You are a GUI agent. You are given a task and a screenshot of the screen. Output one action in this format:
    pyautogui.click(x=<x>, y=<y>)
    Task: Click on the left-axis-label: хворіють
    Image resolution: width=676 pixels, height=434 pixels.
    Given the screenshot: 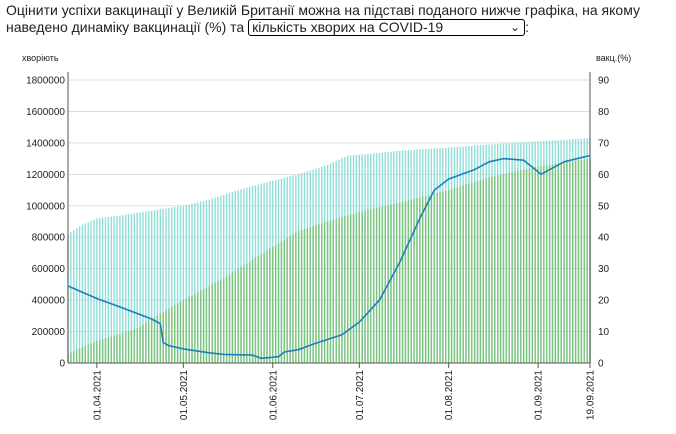 What is the action you would take?
    pyautogui.click(x=40, y=58)
    